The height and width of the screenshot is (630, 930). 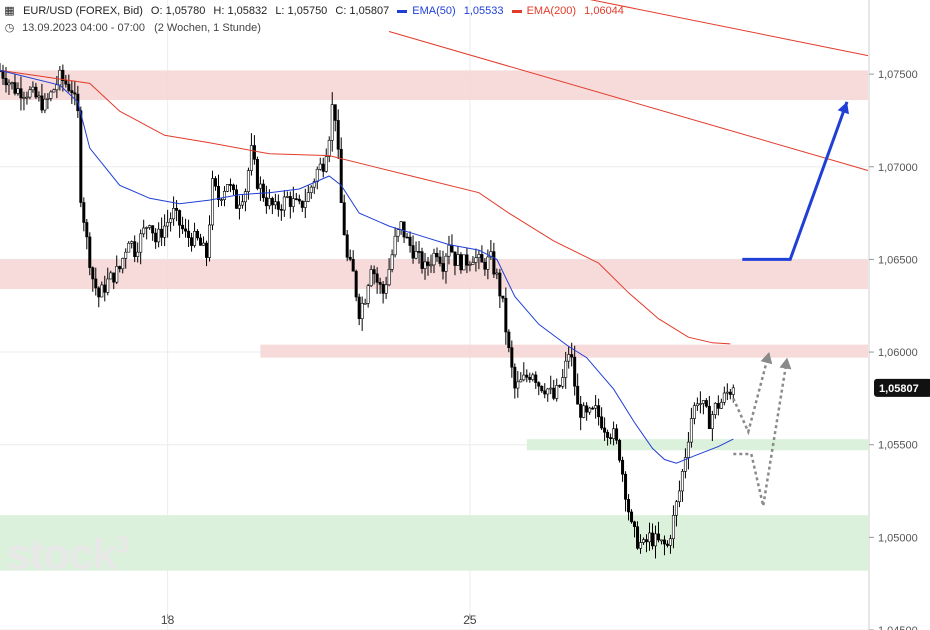 I want to click on symbol-label: EUR/USD (FOREX, Bid), so click(x=83, y=11).